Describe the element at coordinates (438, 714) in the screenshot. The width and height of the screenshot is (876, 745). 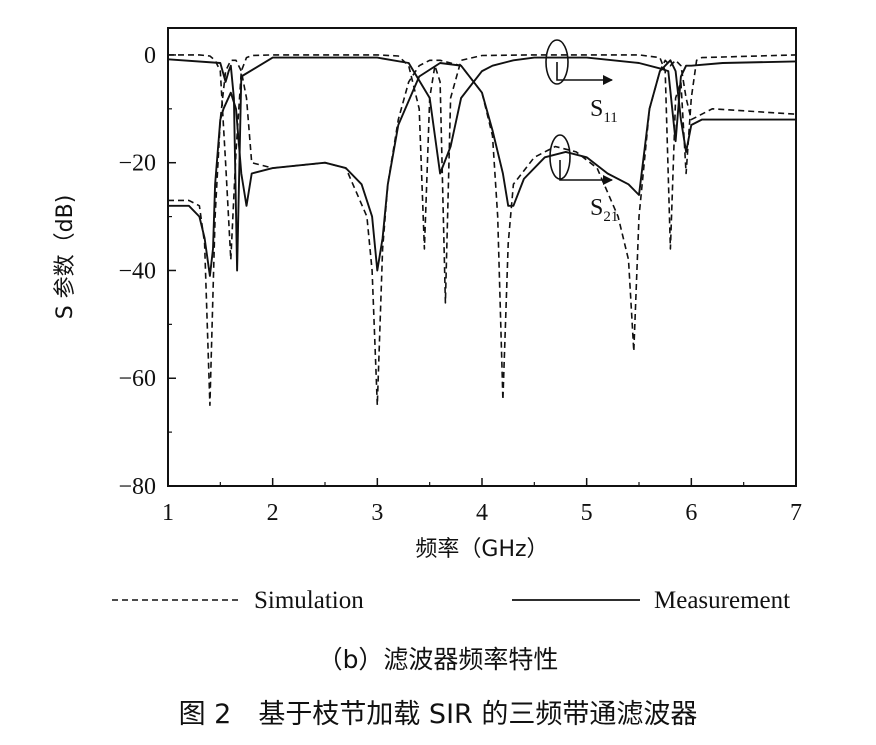
I see `figure-caption: 图 2 基于枝节加载 SIR 的三频带通滤波器` at that location.